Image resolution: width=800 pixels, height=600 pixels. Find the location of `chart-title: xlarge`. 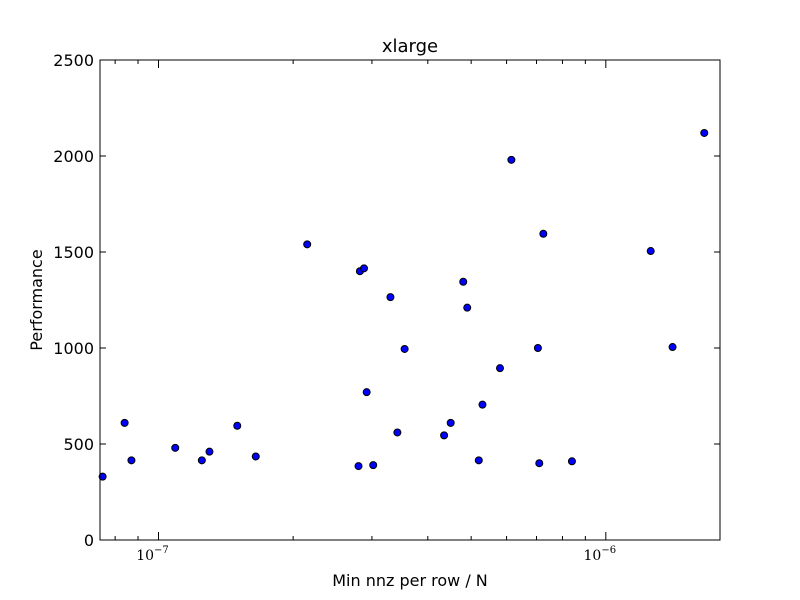

chart-title: xlarge is located at coordinates (410, 46).